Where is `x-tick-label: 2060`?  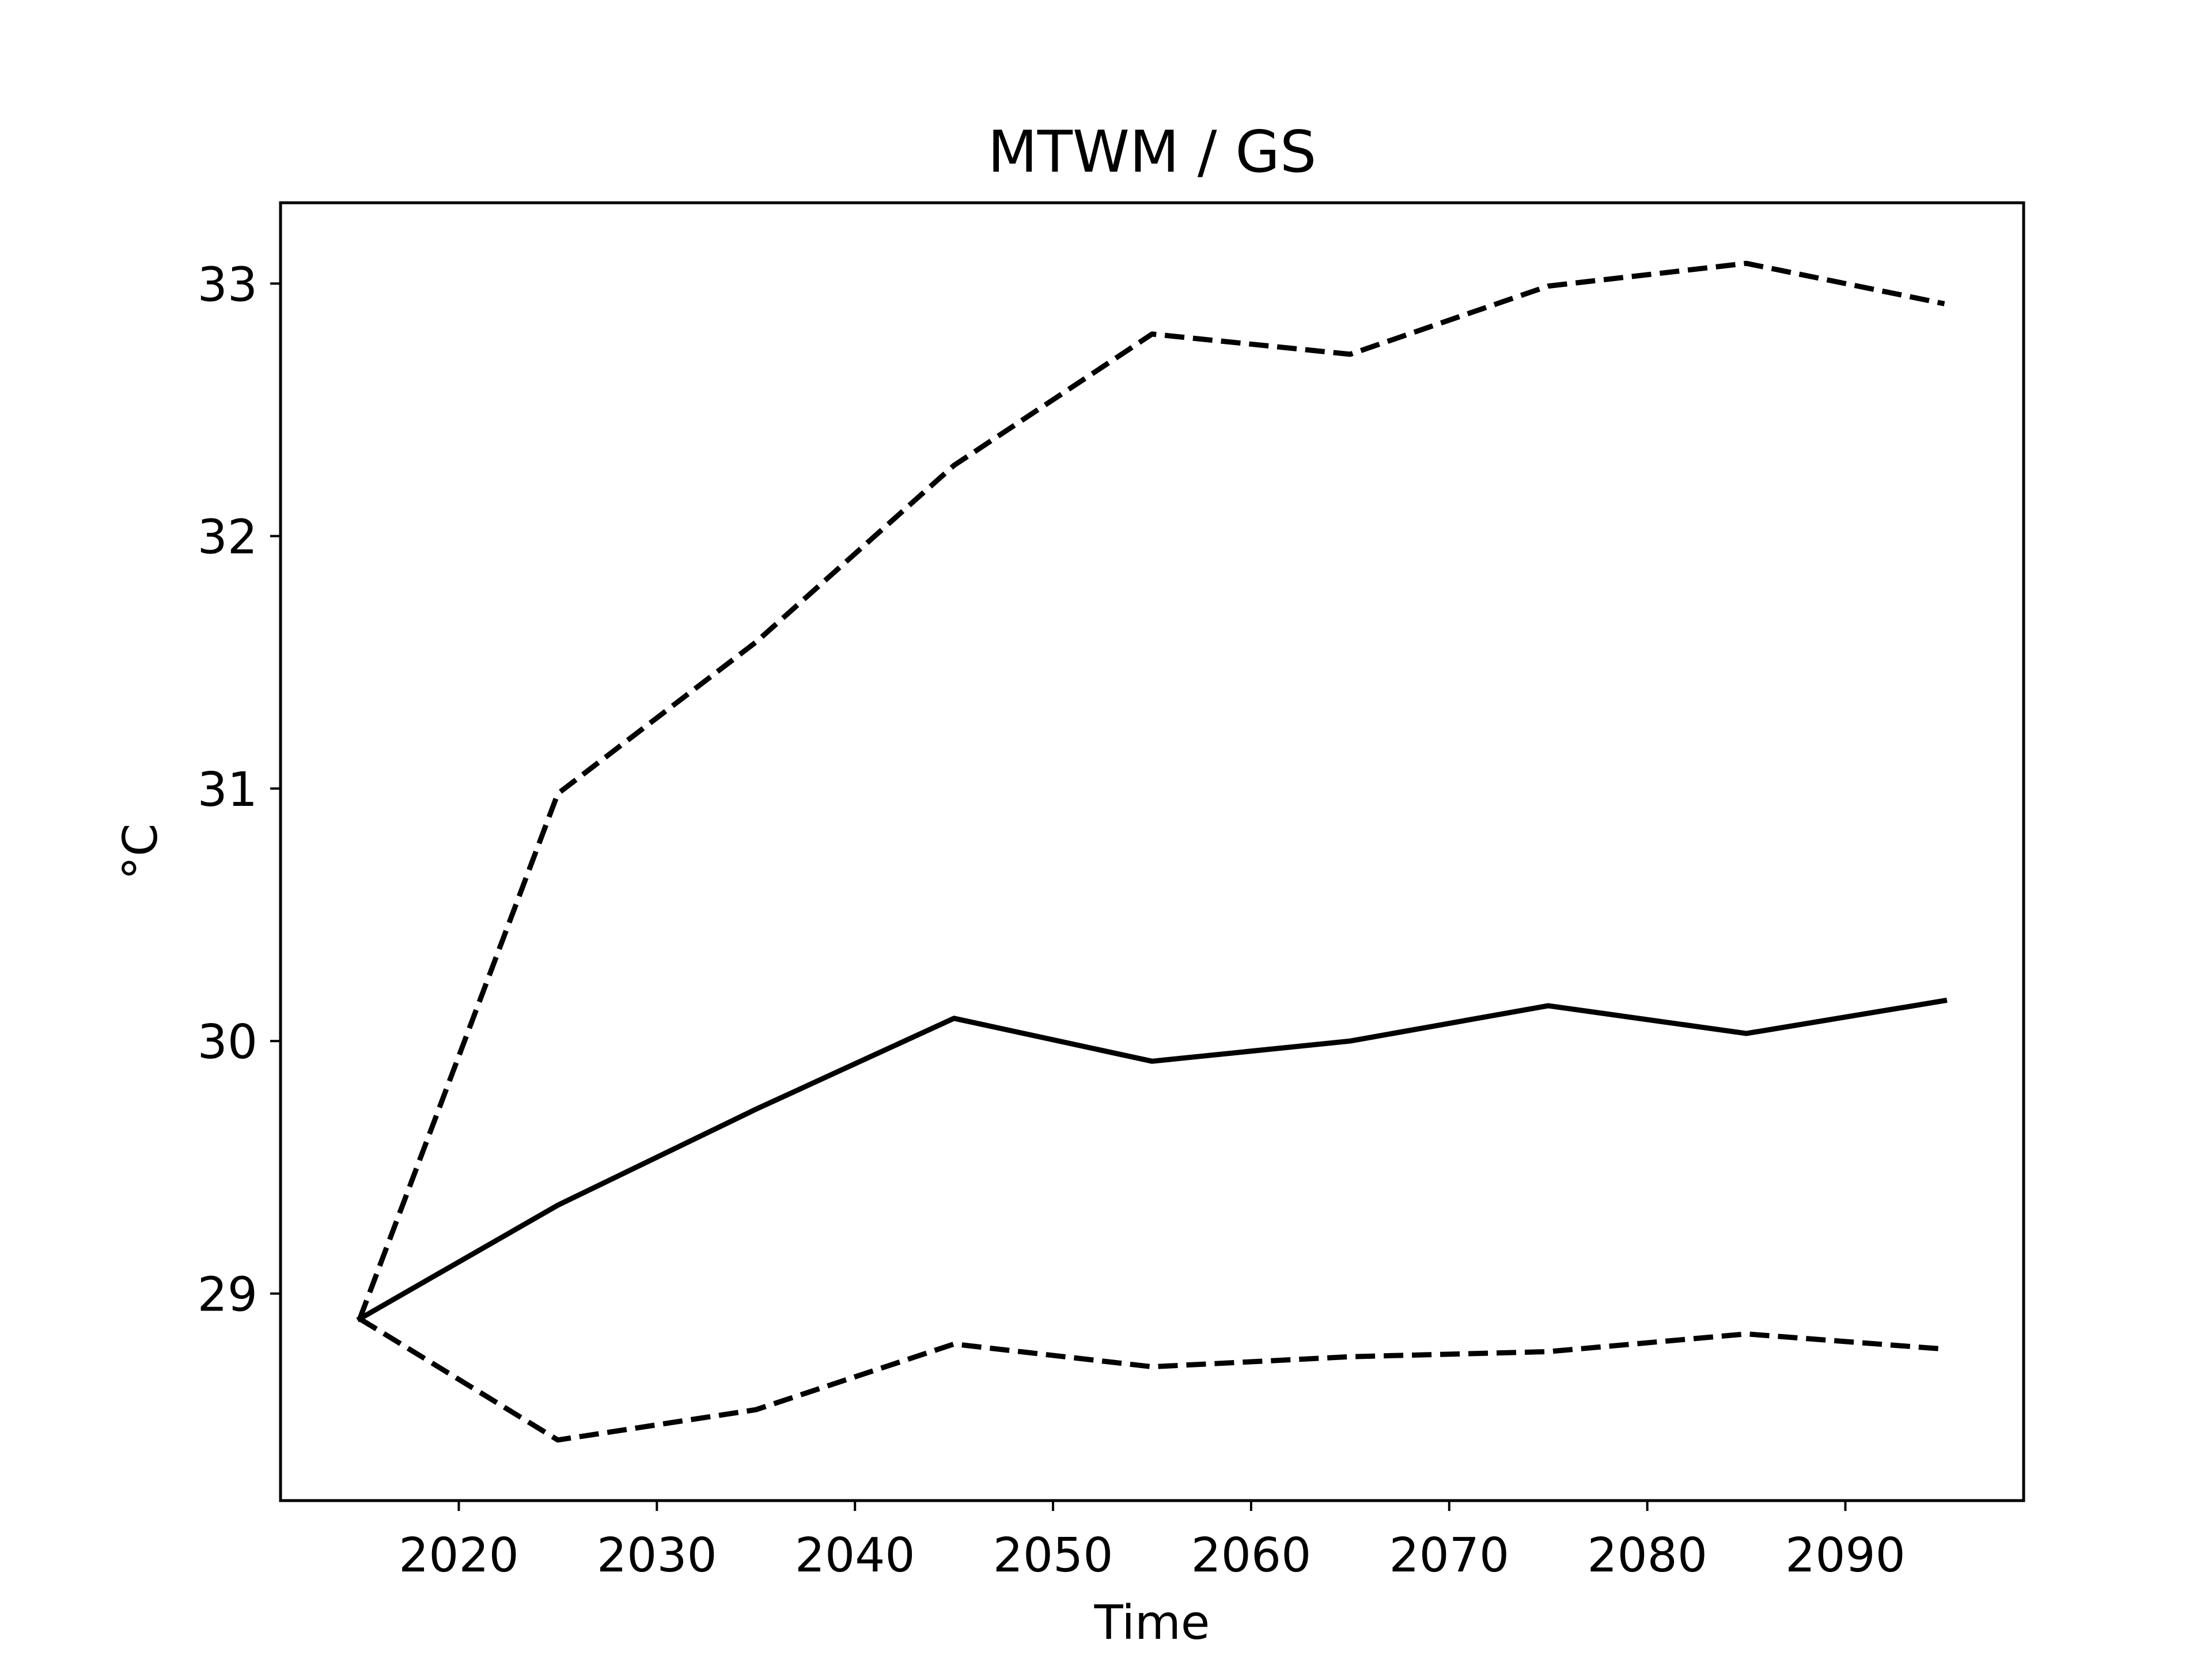 x-tick-label: 2060 is located at coordinates (1251, 1555).